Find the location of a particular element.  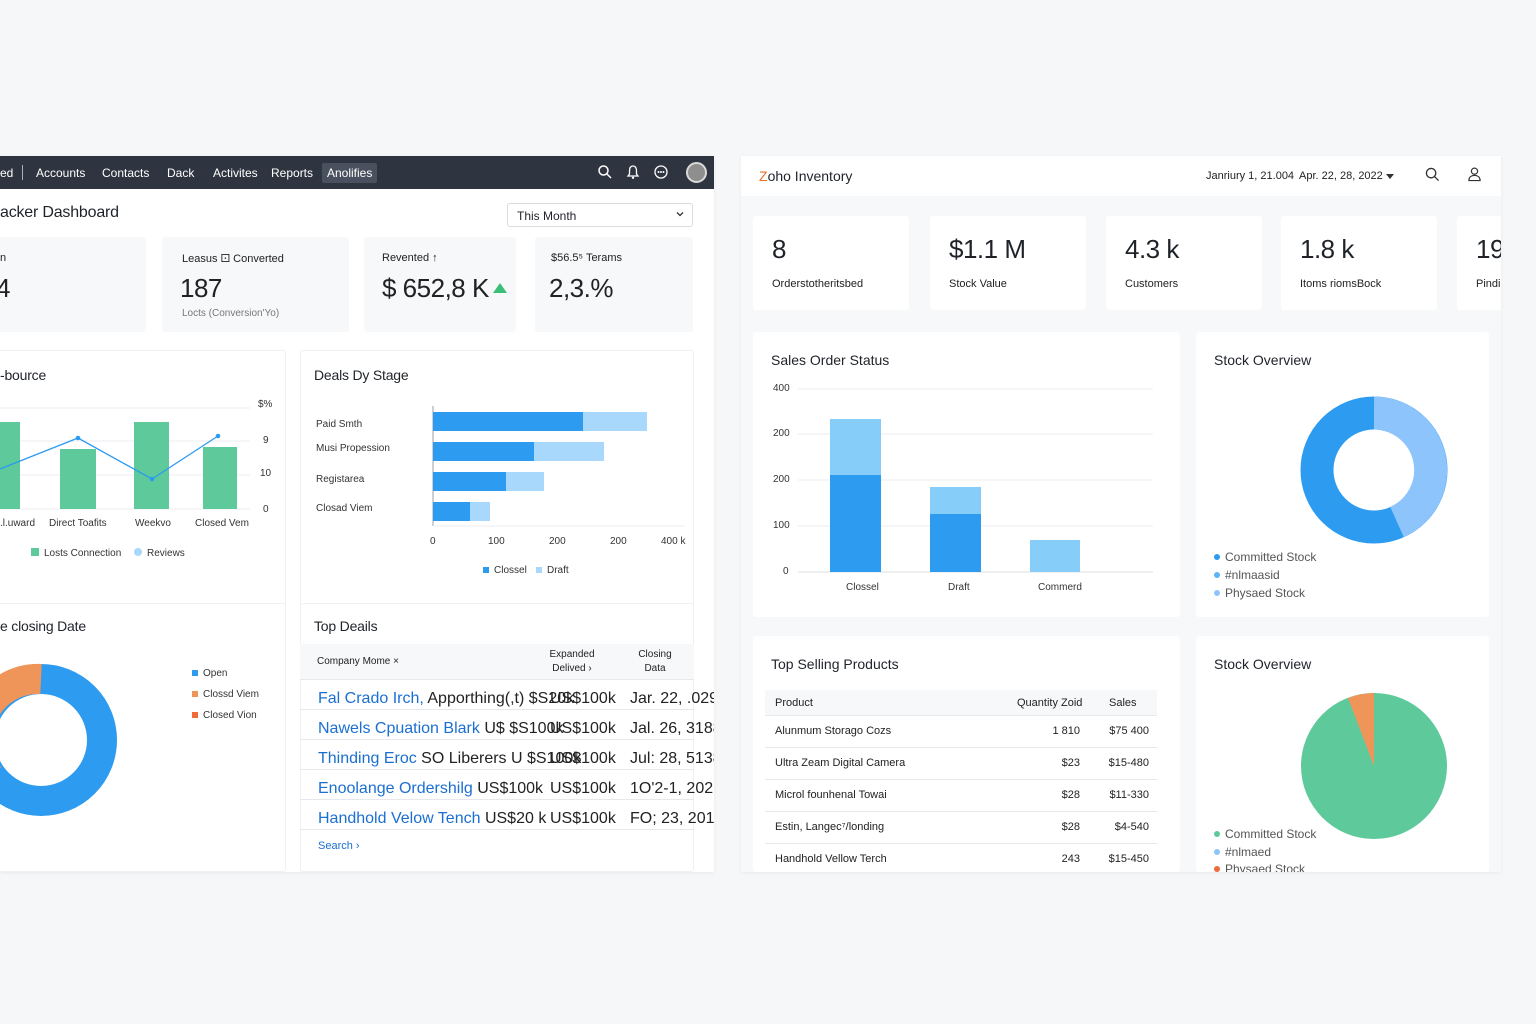

column-header: Company Mome × is located at coordinates (358, 661).